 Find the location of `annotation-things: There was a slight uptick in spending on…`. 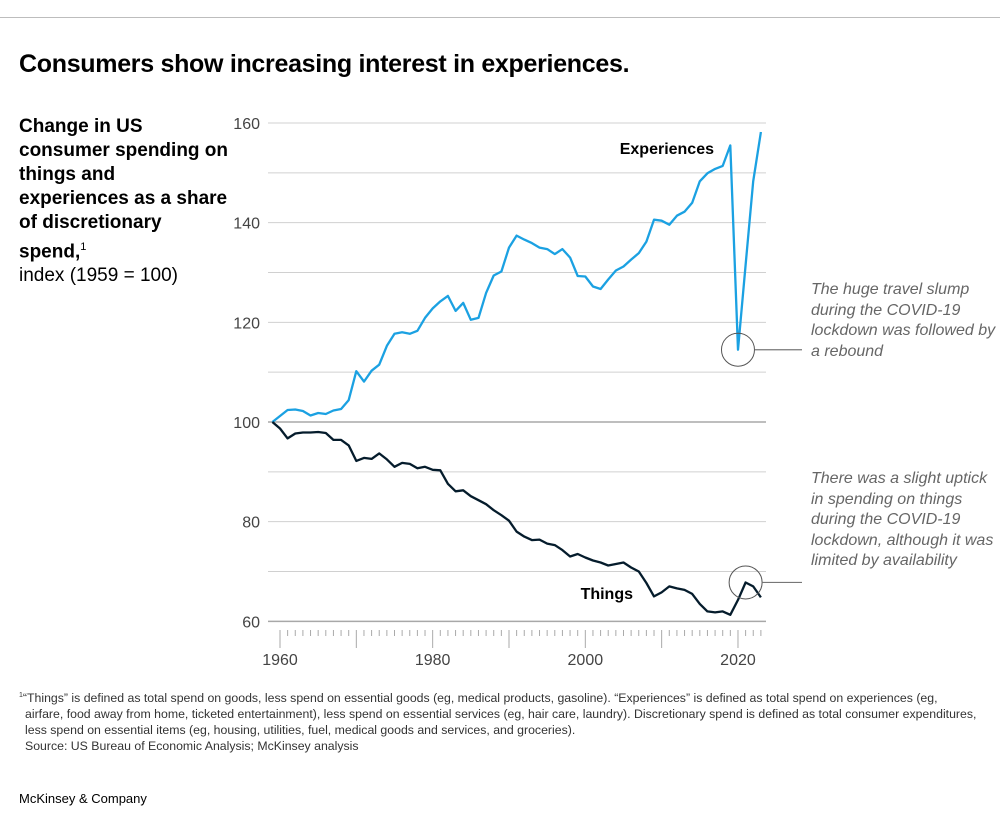

annotation-things: There was a slight uptick in spending on… is located at coordinates (902, 519).